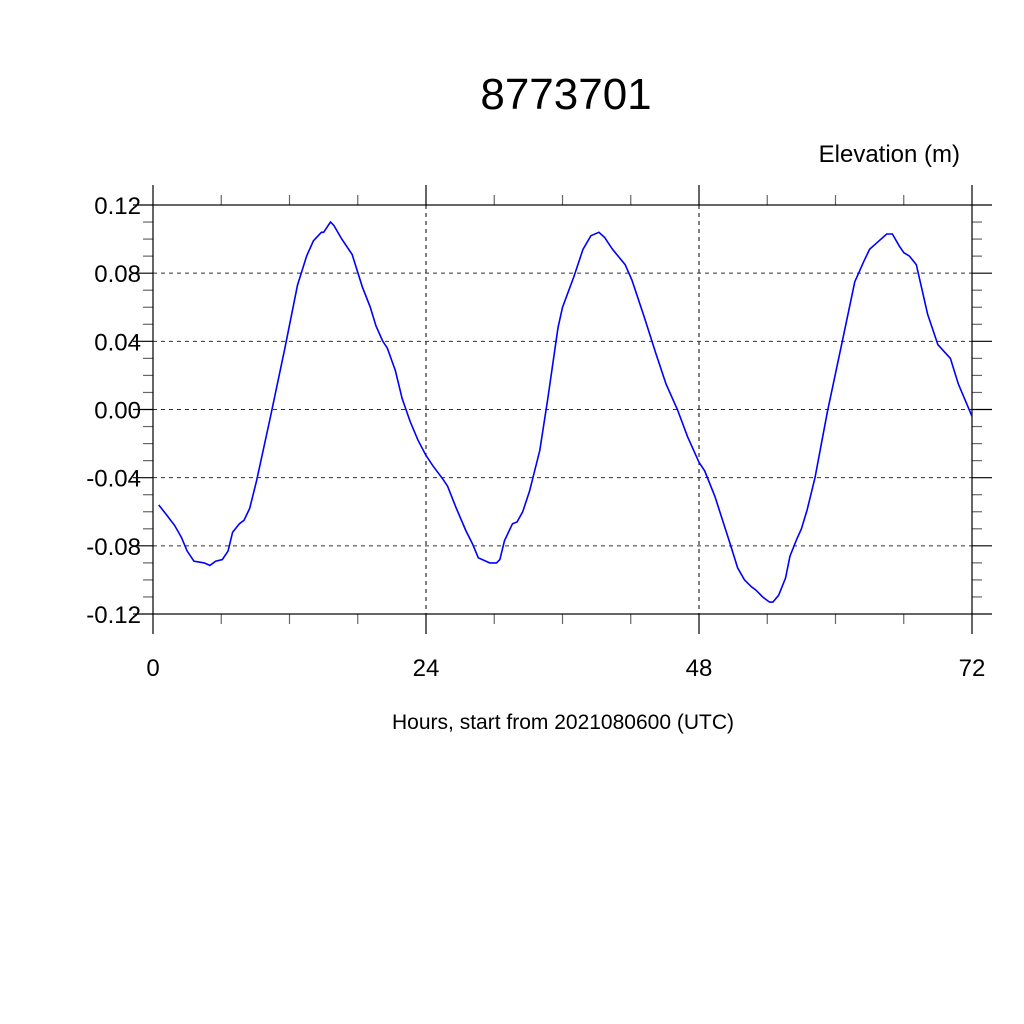  What do you see at coordinates (117, 411) in the screenshot?
I see `y-tick-label: 0.00` at bounding box center [117, 411].